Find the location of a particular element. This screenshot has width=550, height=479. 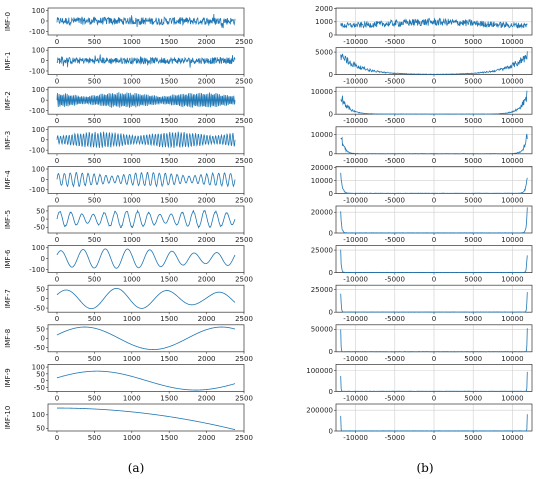

panel-b-ytick-label: 5000 is located at coordinates (324, 53).